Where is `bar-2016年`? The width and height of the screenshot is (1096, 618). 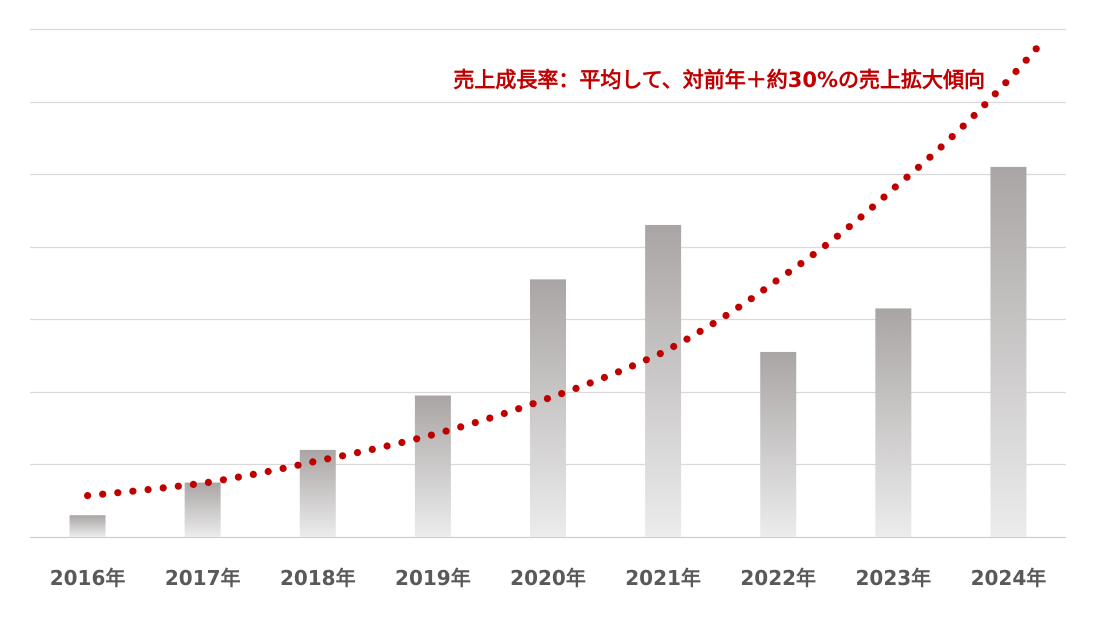
bar-2016年 is located at coordinates (87, 526).